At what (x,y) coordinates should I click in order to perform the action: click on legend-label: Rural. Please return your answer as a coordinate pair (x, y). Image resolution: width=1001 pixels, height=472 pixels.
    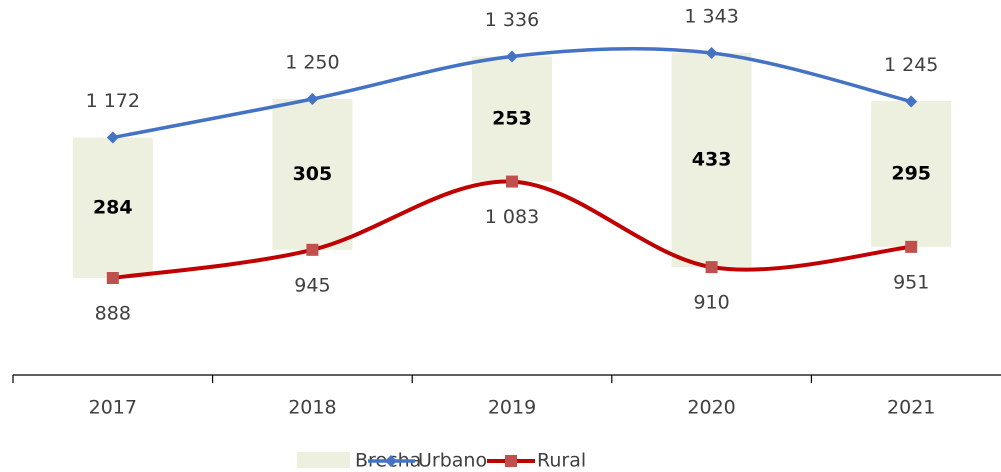
    Looking at the image, I should click on (561, 461).